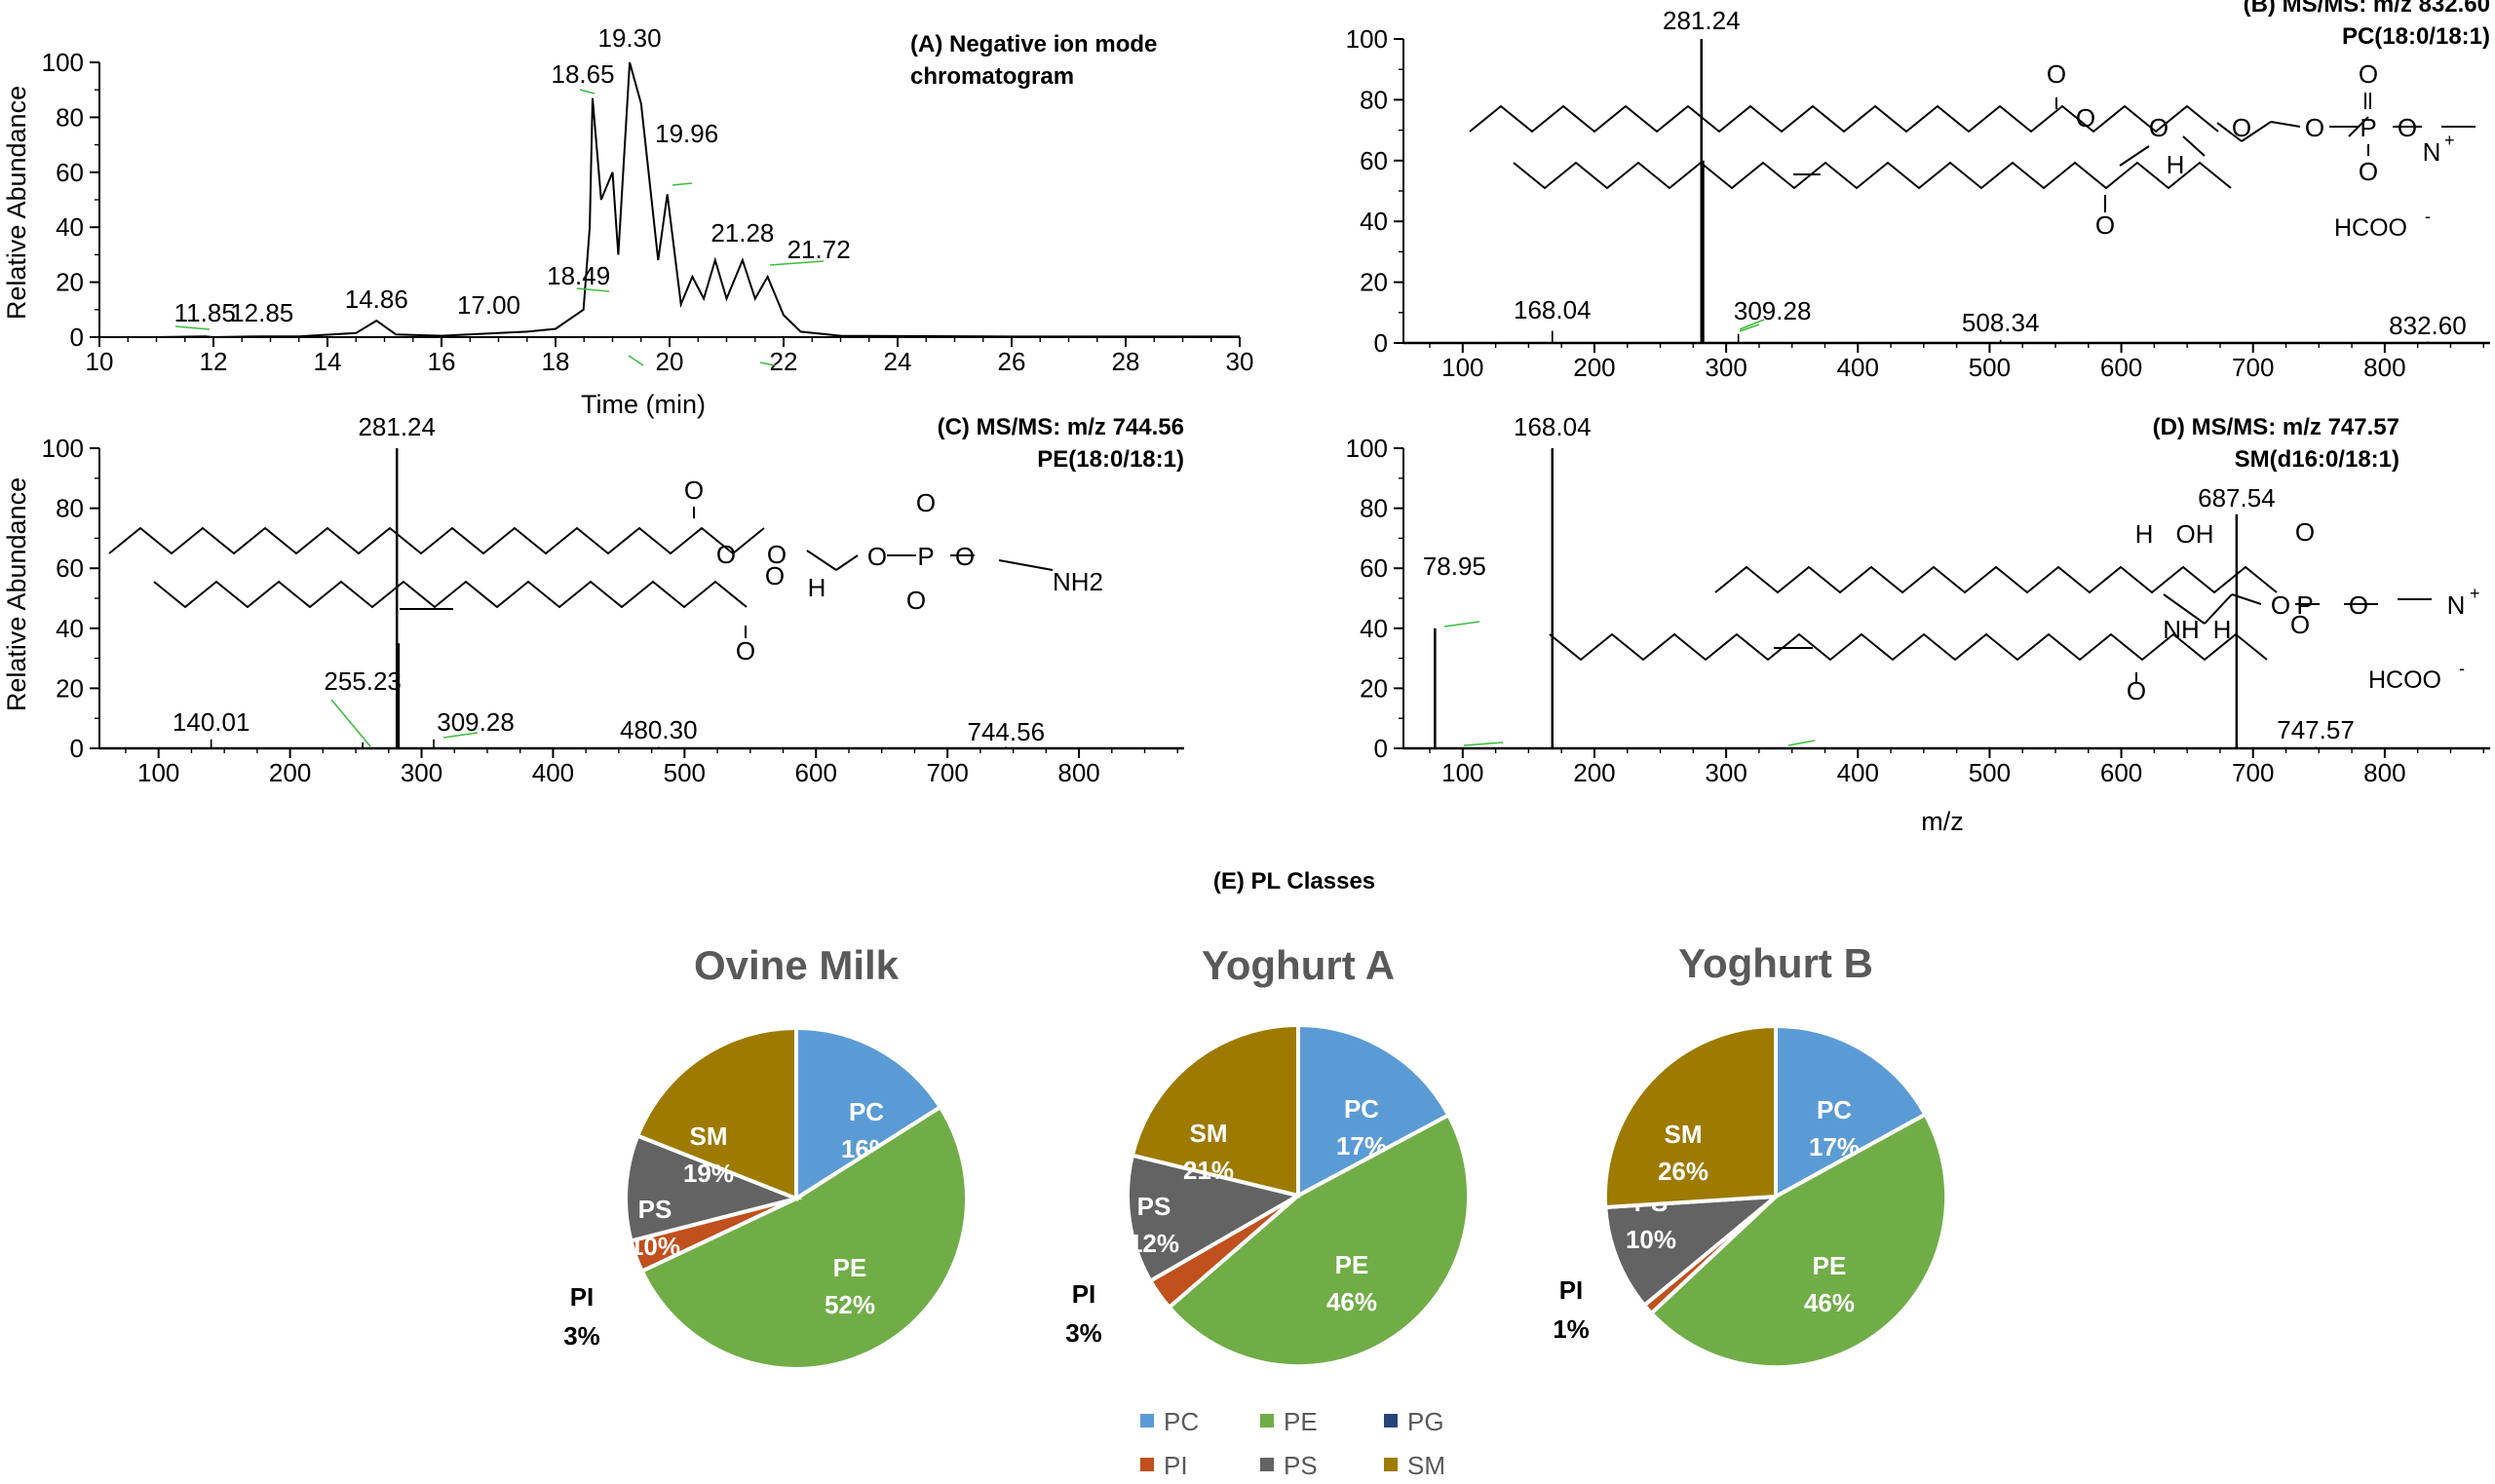 This screenshot has height=1484, width=2495. Describe the element at coordinates (2001, 322) in the screenshot. I see `peak-label: 508.34` at that location.